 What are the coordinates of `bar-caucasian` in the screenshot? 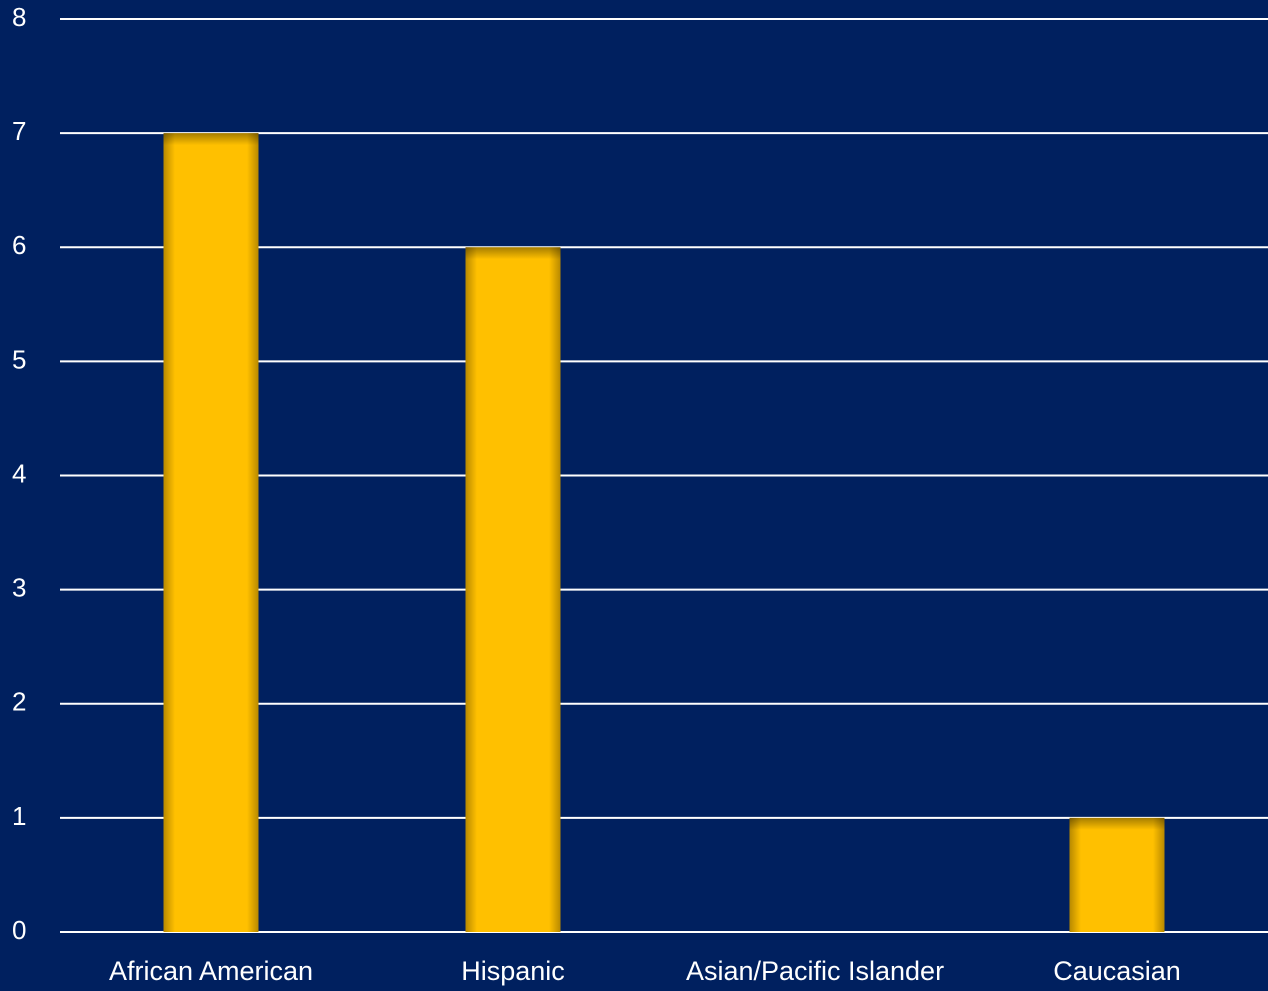 It's located at (1117, 874).